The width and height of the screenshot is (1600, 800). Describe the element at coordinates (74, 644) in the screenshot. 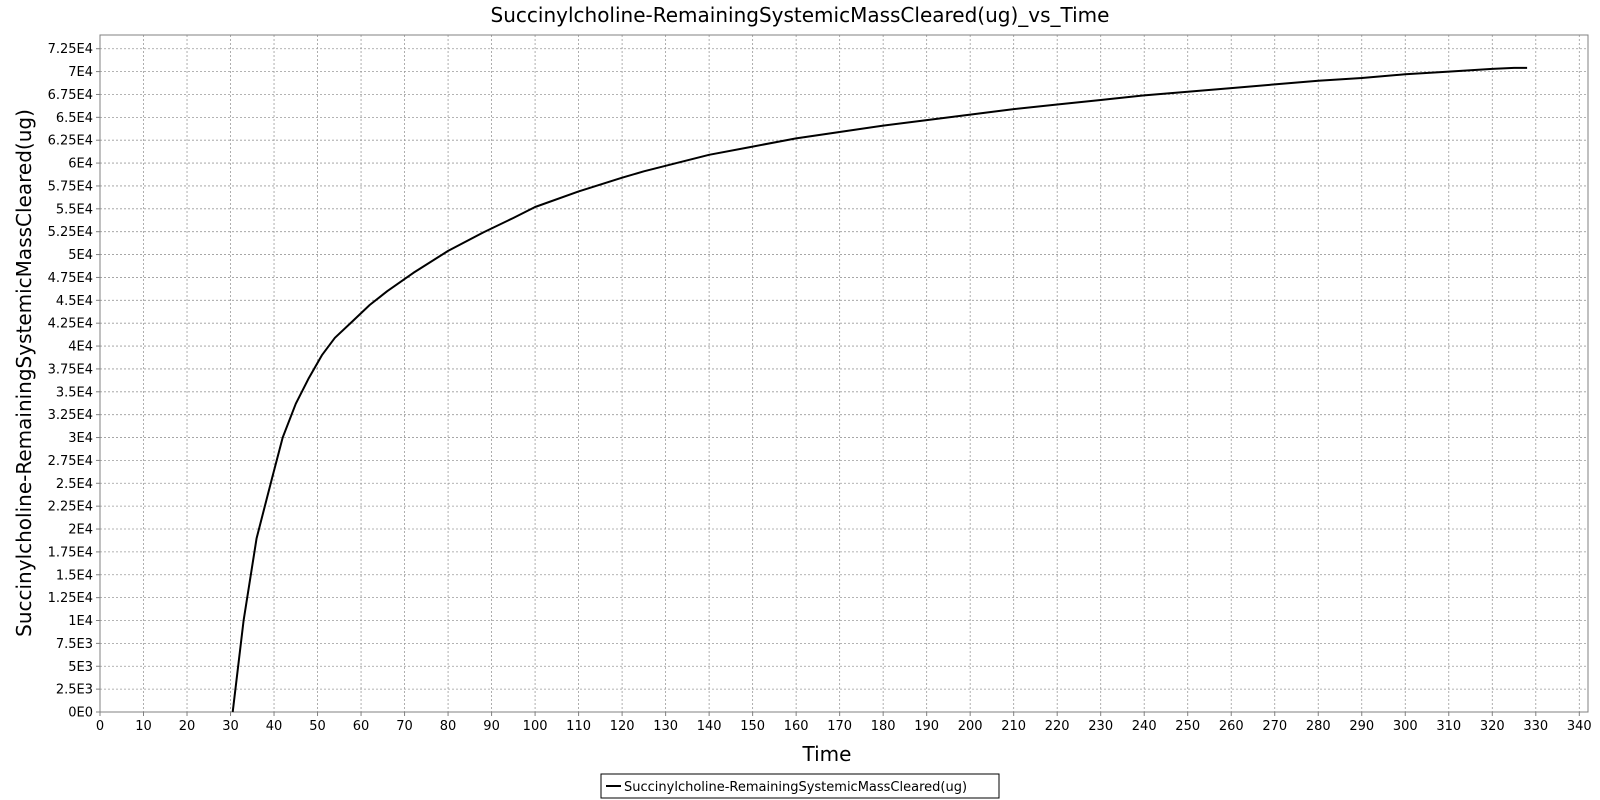

I see `y-tick-label: 7.5E3` at that location.